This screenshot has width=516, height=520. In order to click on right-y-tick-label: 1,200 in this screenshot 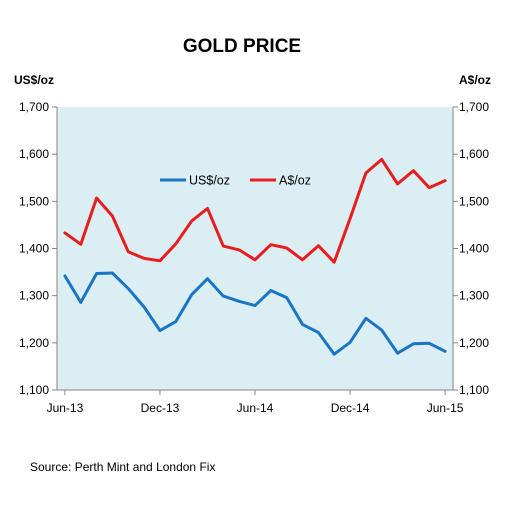, I will do `click(474, 343)`.